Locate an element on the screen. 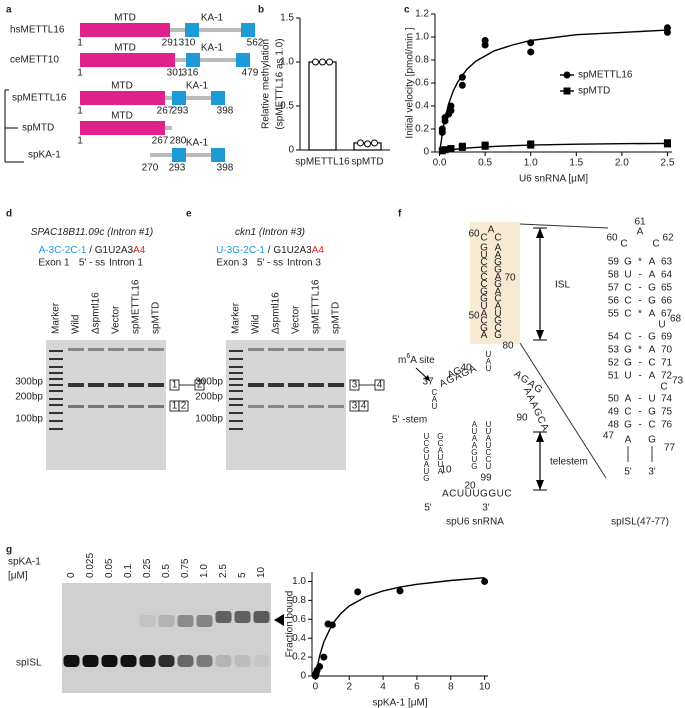 Image resolution: width=685 pixels, height=708 pixels. panel-label: b is located at coordinates (261, 10).